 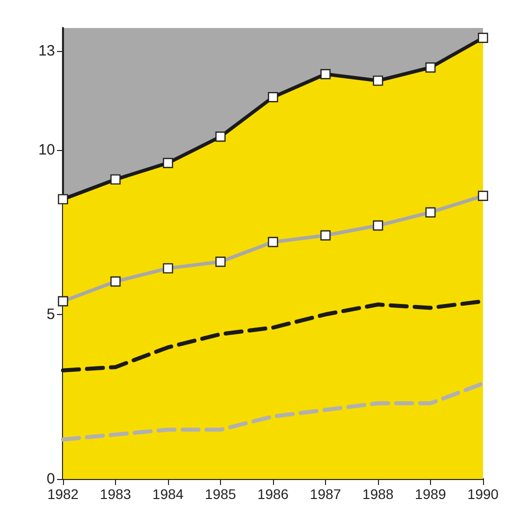 What do you see at coordinates (46, 149) in the screenshot?
I see `y-tick-label: 10` at bounding box center [46, 149].